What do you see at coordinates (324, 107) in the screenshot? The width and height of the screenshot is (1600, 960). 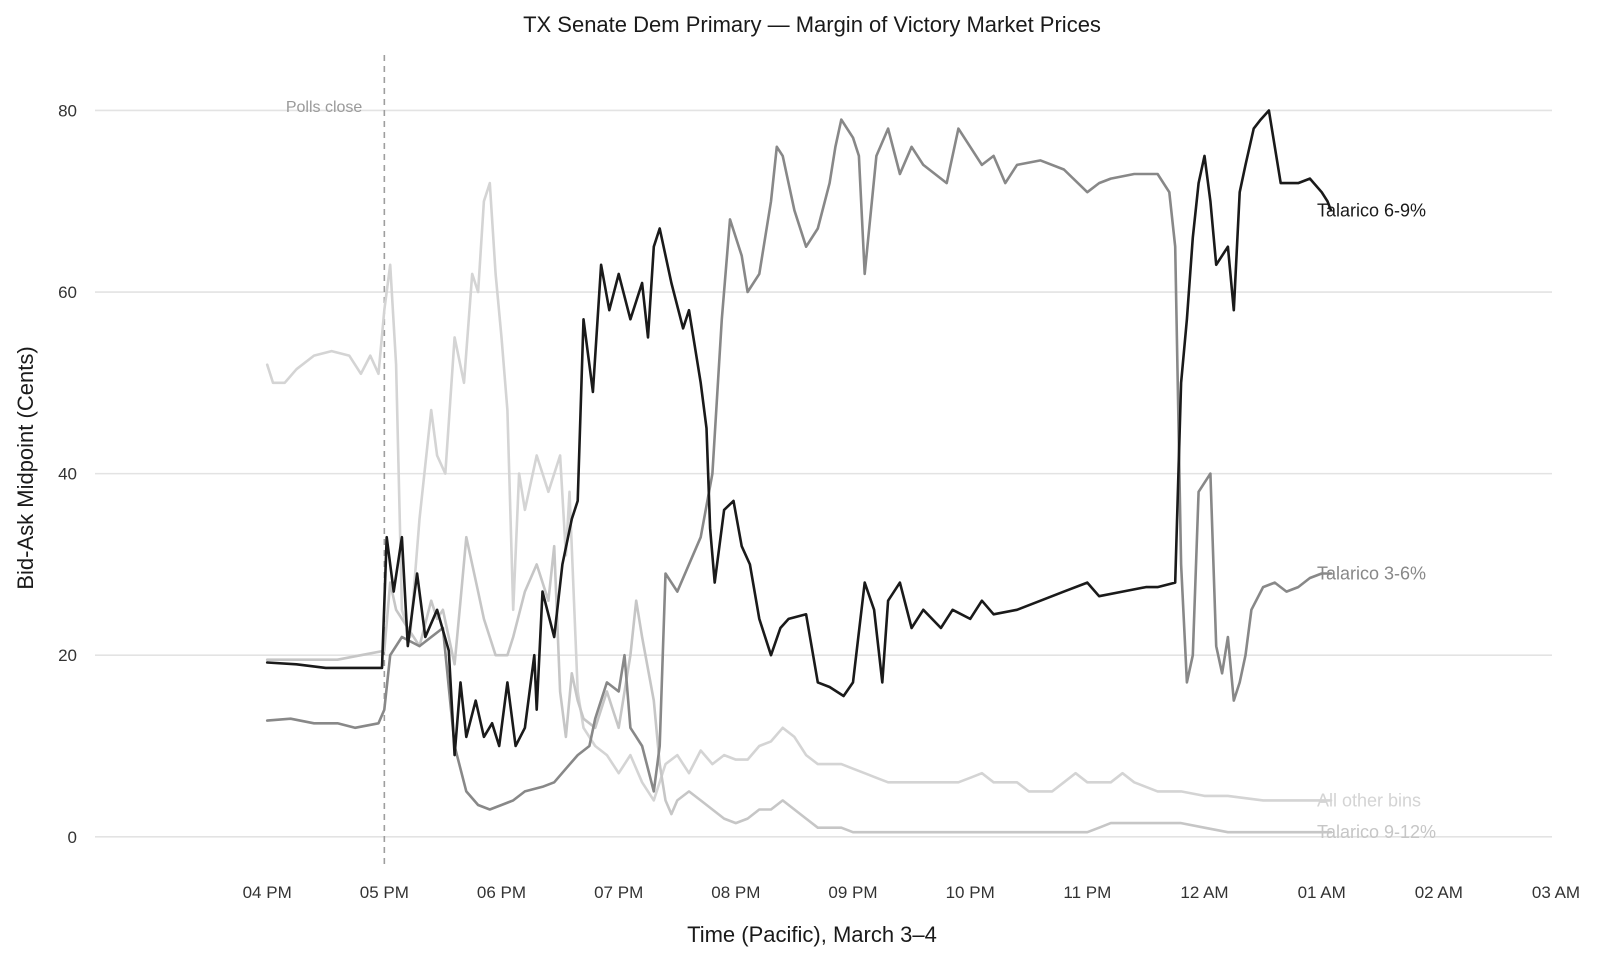 I see `polls-close-label: Polls close` at bounding box center [324, 107].